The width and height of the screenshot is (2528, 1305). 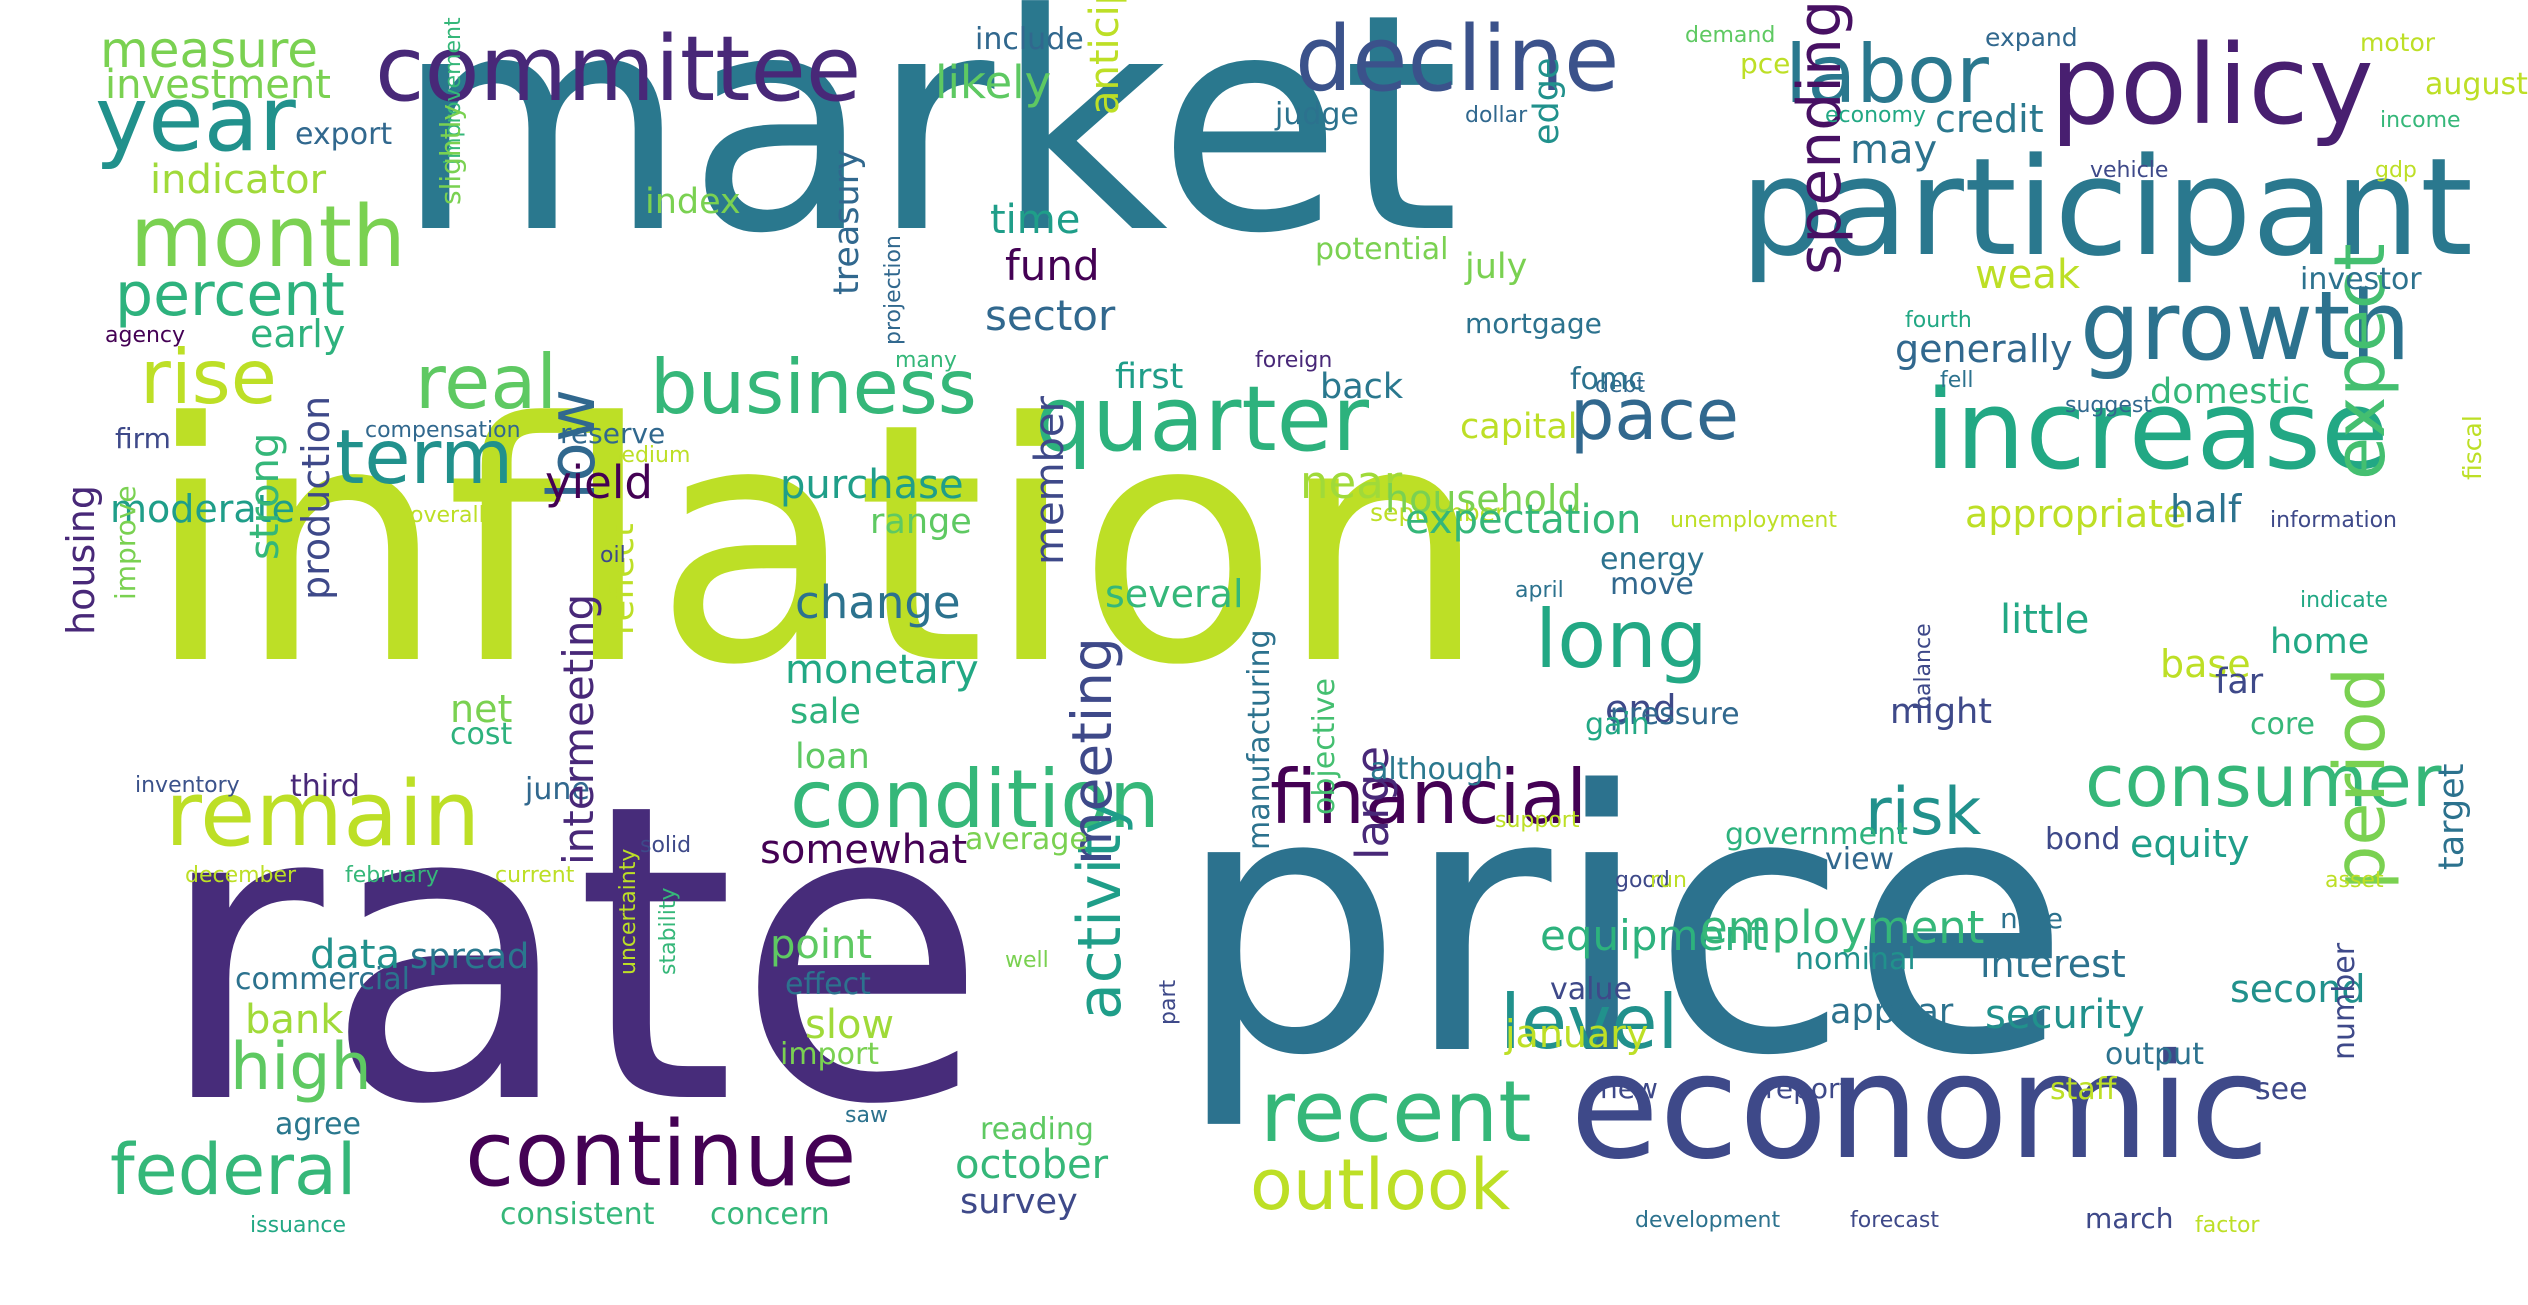 I want to click on word-firm: firm, so click(x=143, y=438).